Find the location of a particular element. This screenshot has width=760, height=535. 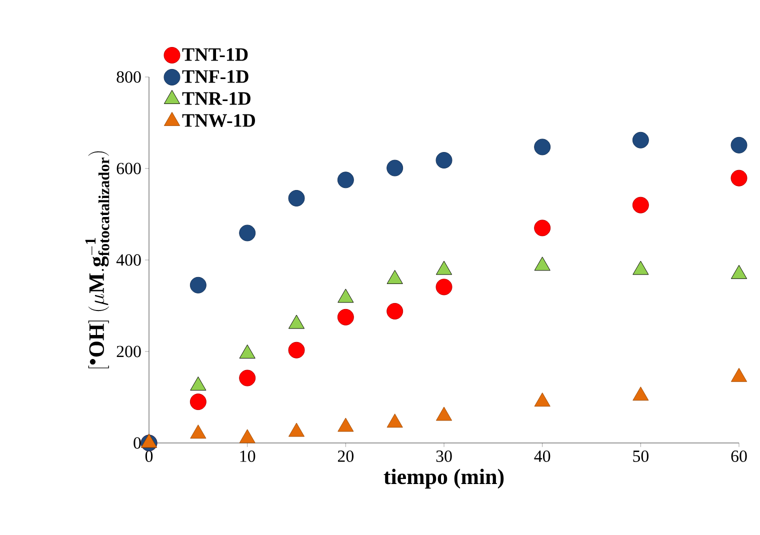

legend-label: TNR-1D is located at coordinates (216, 98).